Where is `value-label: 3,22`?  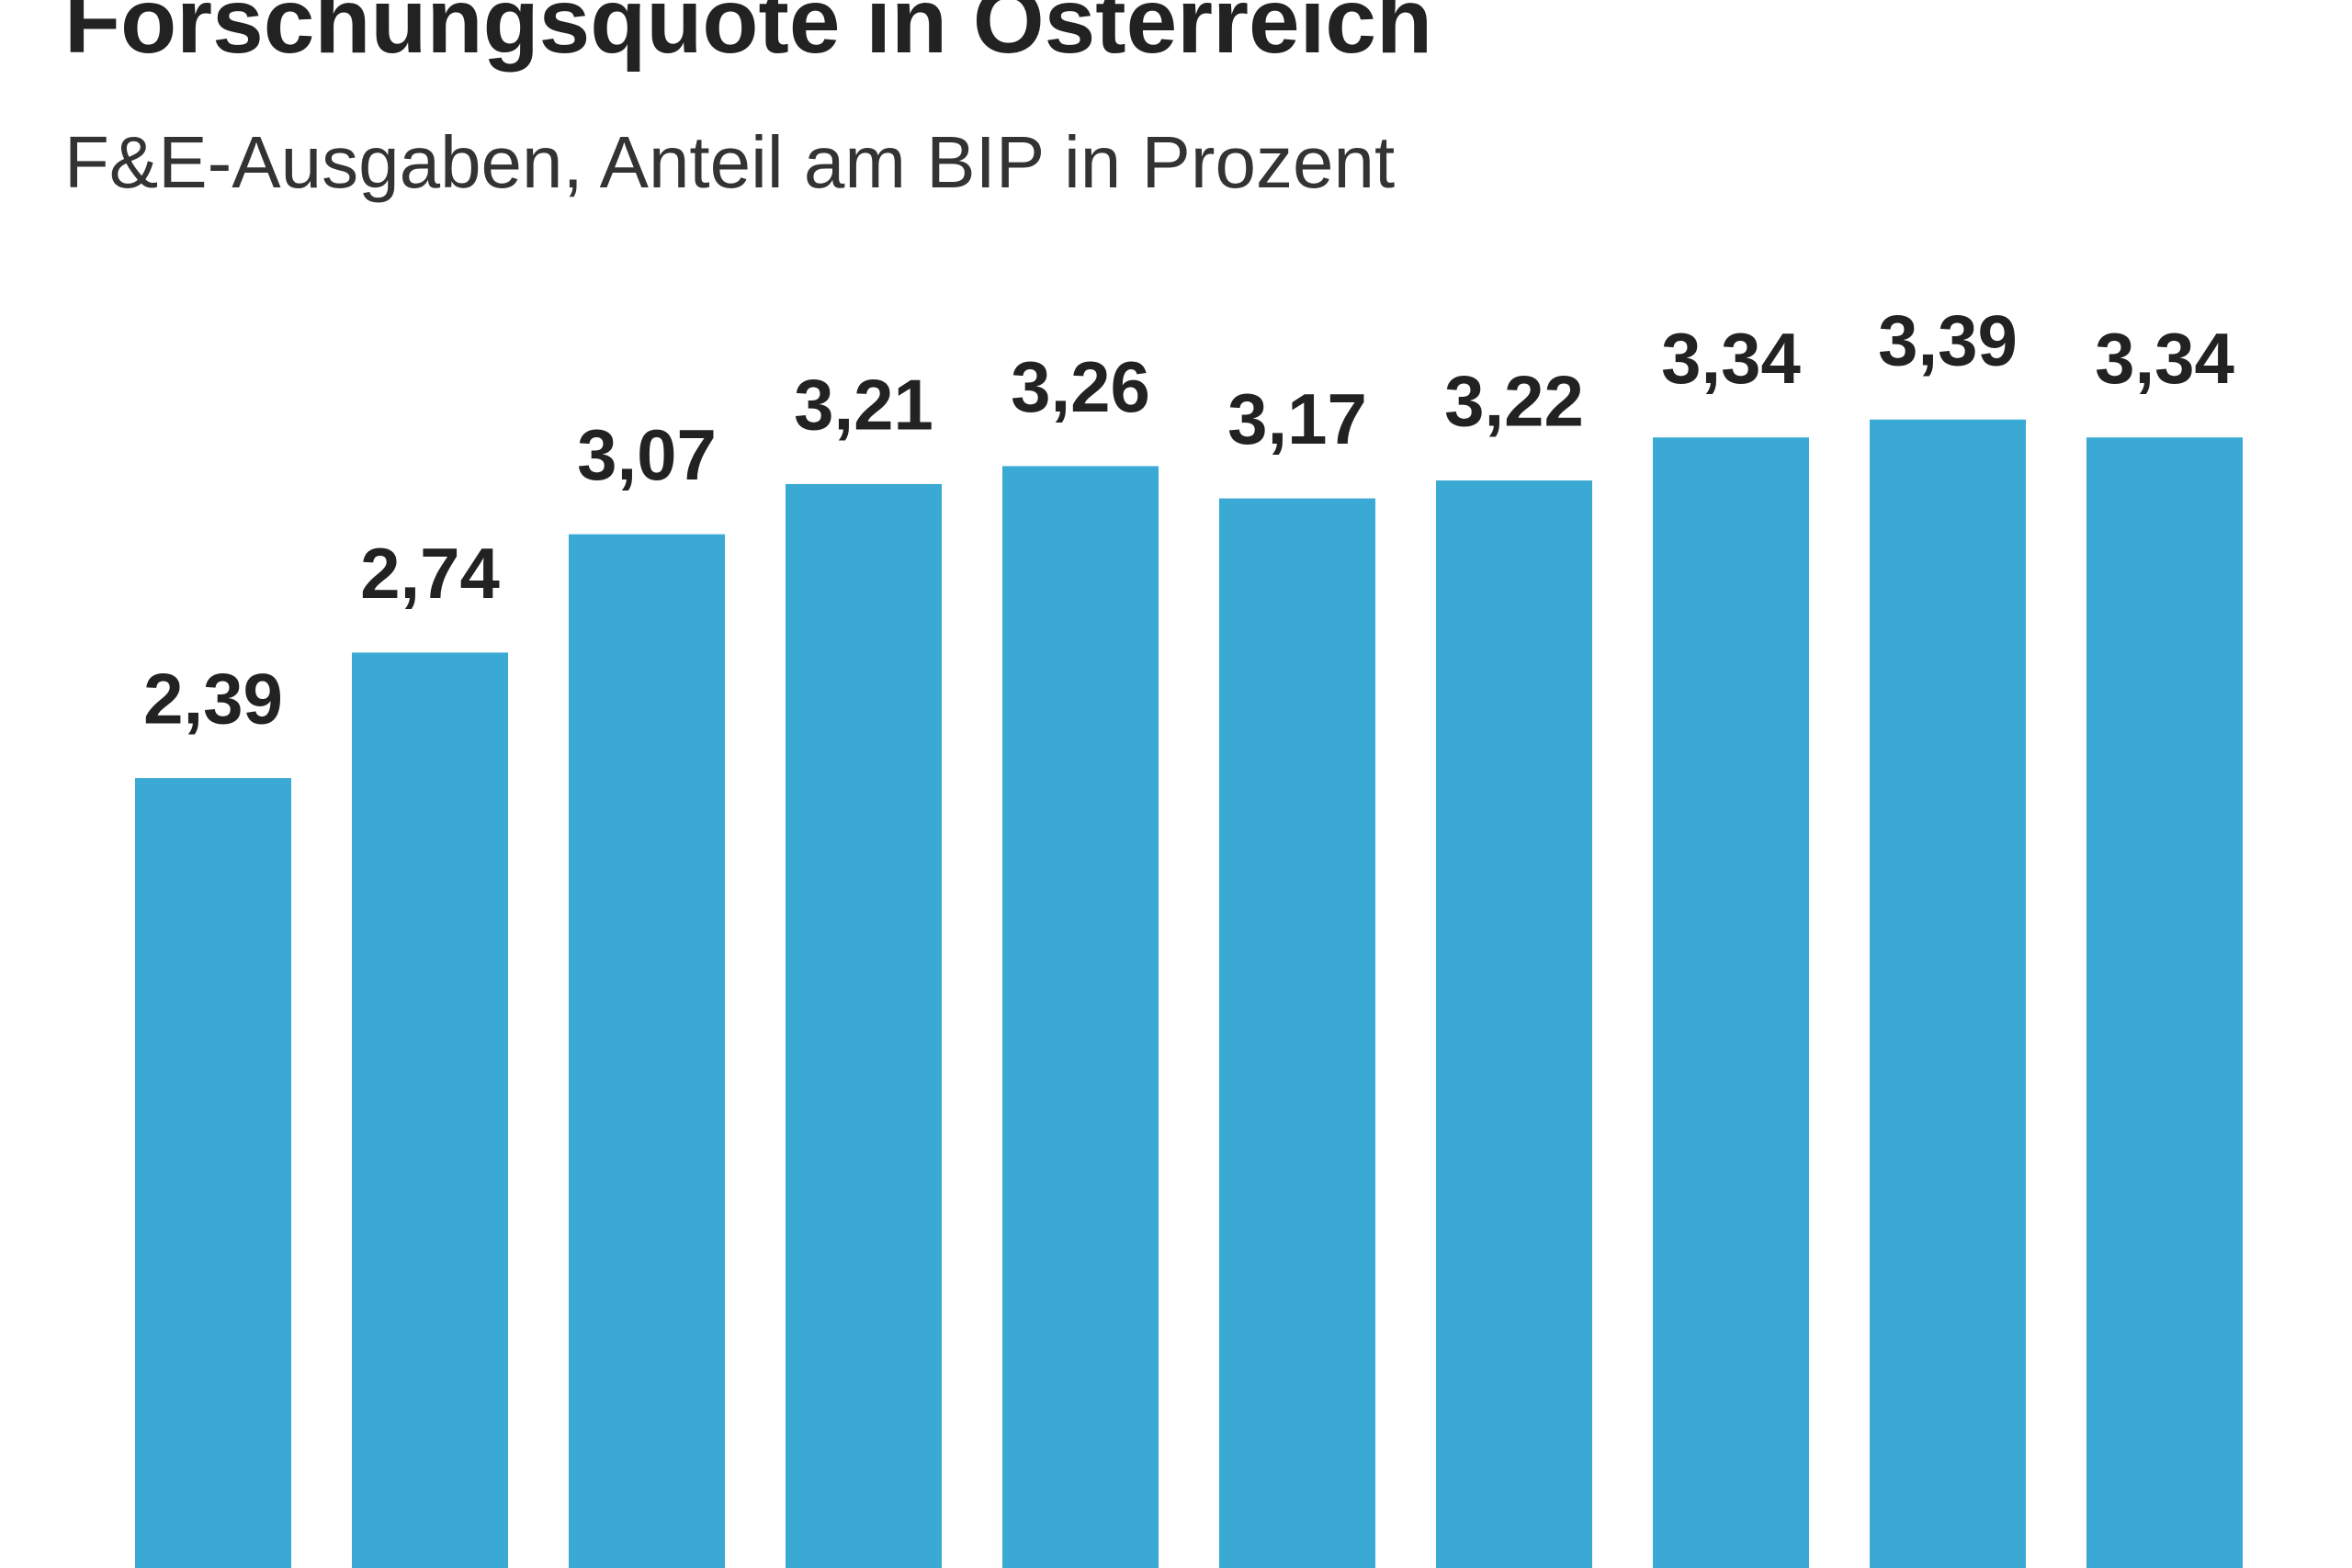 value-label: 3,22 is located at coordinates (1514, 402).